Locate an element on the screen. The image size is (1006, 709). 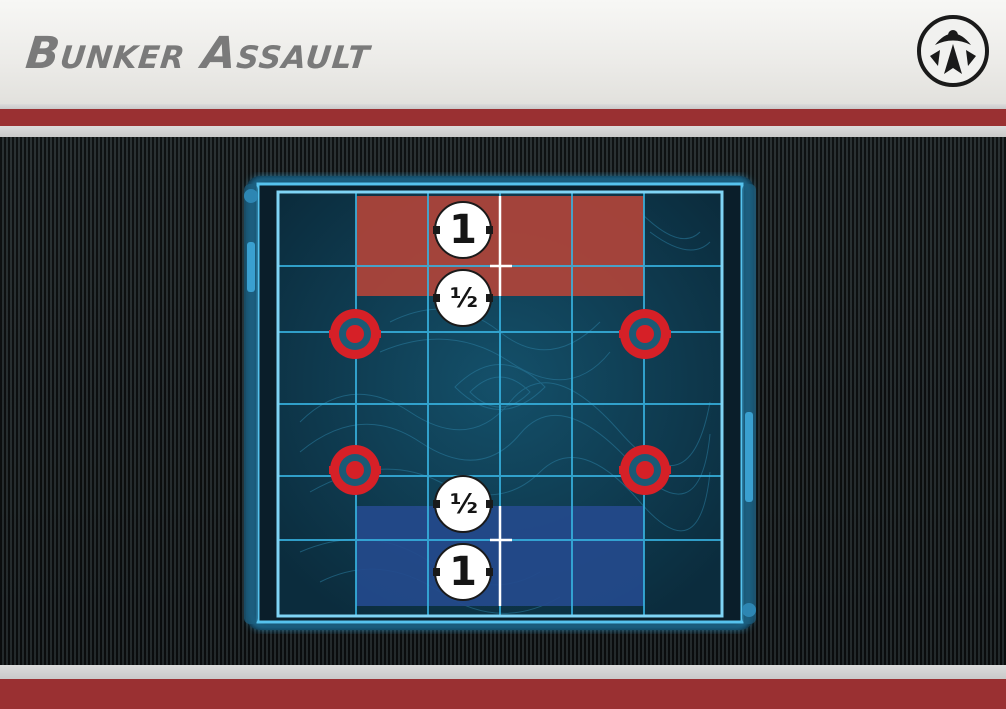
card-header: Bunker Assault is located at coordinates (503, 52).